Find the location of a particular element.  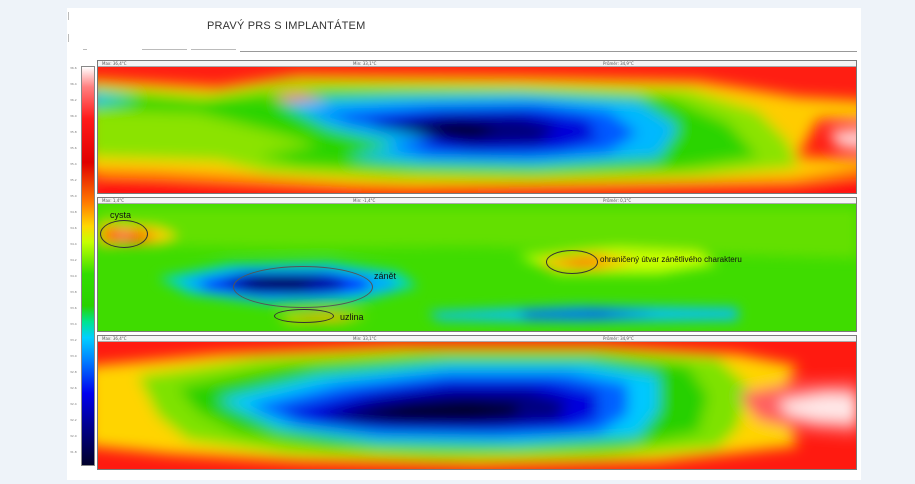

scale-tick-label: 34.4 is located at coordinates (73, 244).